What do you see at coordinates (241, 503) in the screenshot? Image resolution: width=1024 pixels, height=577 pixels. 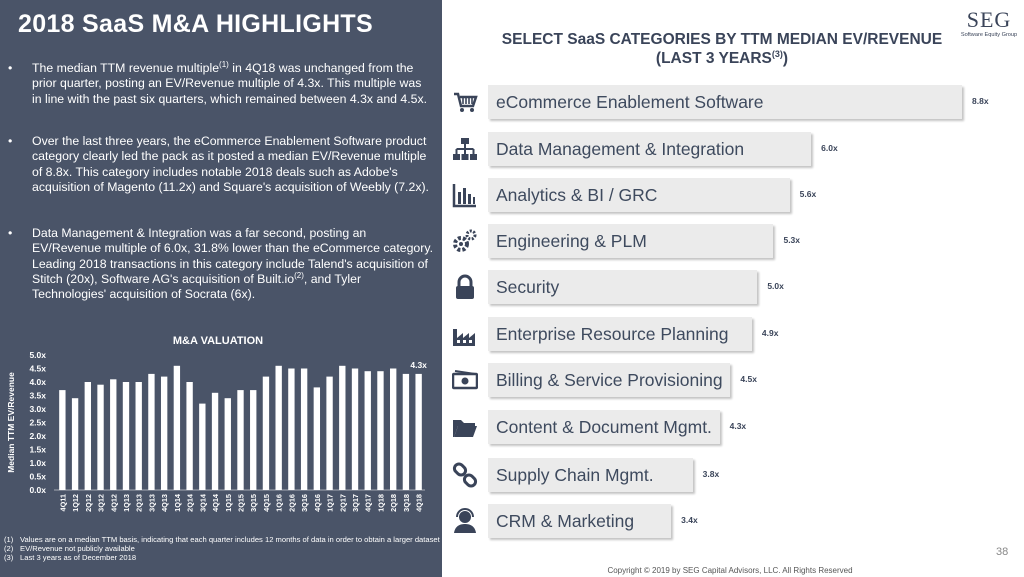 I see `x-tick-label: 2Q15` at bounding box center [241, 503].